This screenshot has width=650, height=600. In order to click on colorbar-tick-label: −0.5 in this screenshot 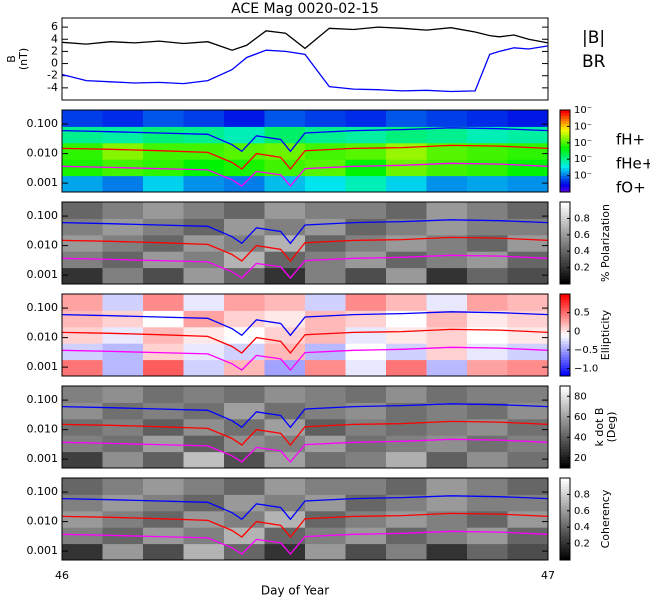, I will do `click(586, 350)`.